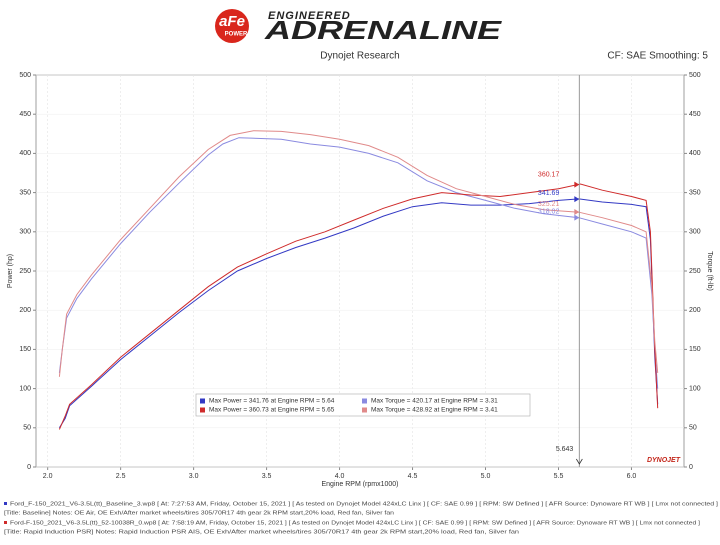 Image resolution: width=720 pixels, height=545 pixels. What do you see at coordinates (25, 271) in the screenshot?
I see `y-tick-label: 250` at bounding box center [25, 271].